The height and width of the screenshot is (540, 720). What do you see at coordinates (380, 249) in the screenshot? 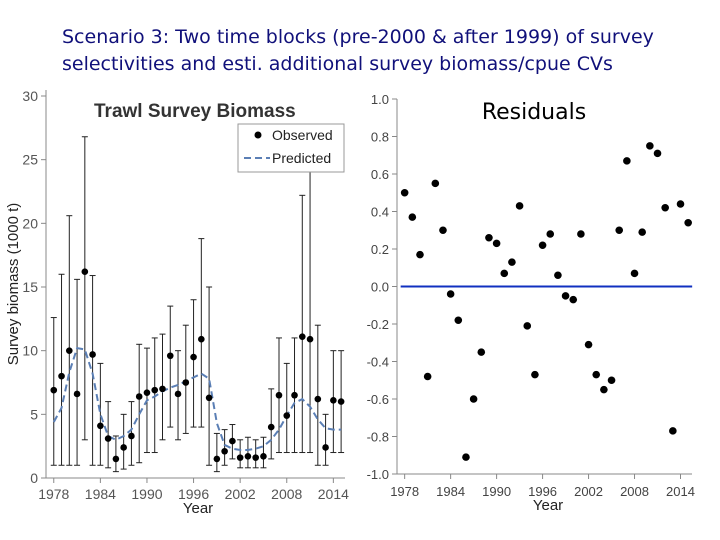
I see `residuals-y-tick-label: 0.2` at bounding box center [380, 249].